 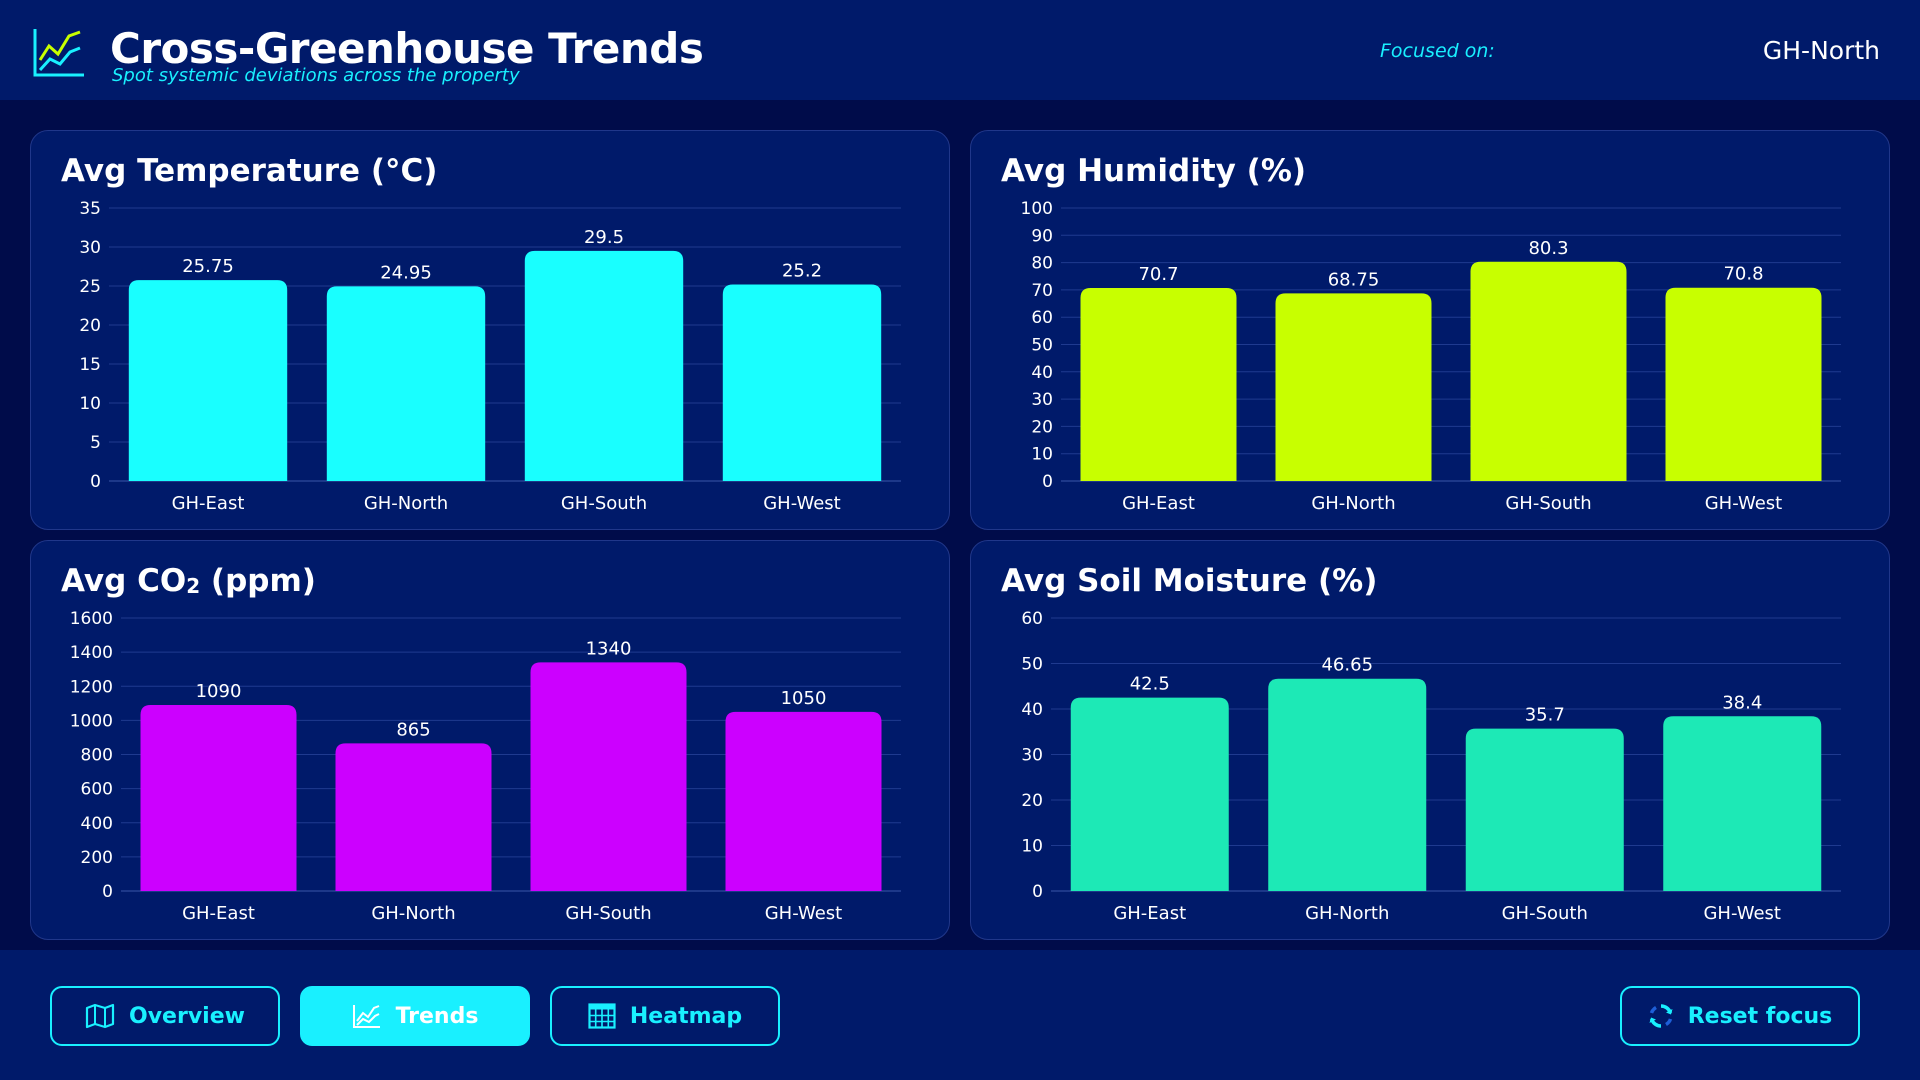 I want to click on y-tick-label: 1400, so click(x=91, y=653).